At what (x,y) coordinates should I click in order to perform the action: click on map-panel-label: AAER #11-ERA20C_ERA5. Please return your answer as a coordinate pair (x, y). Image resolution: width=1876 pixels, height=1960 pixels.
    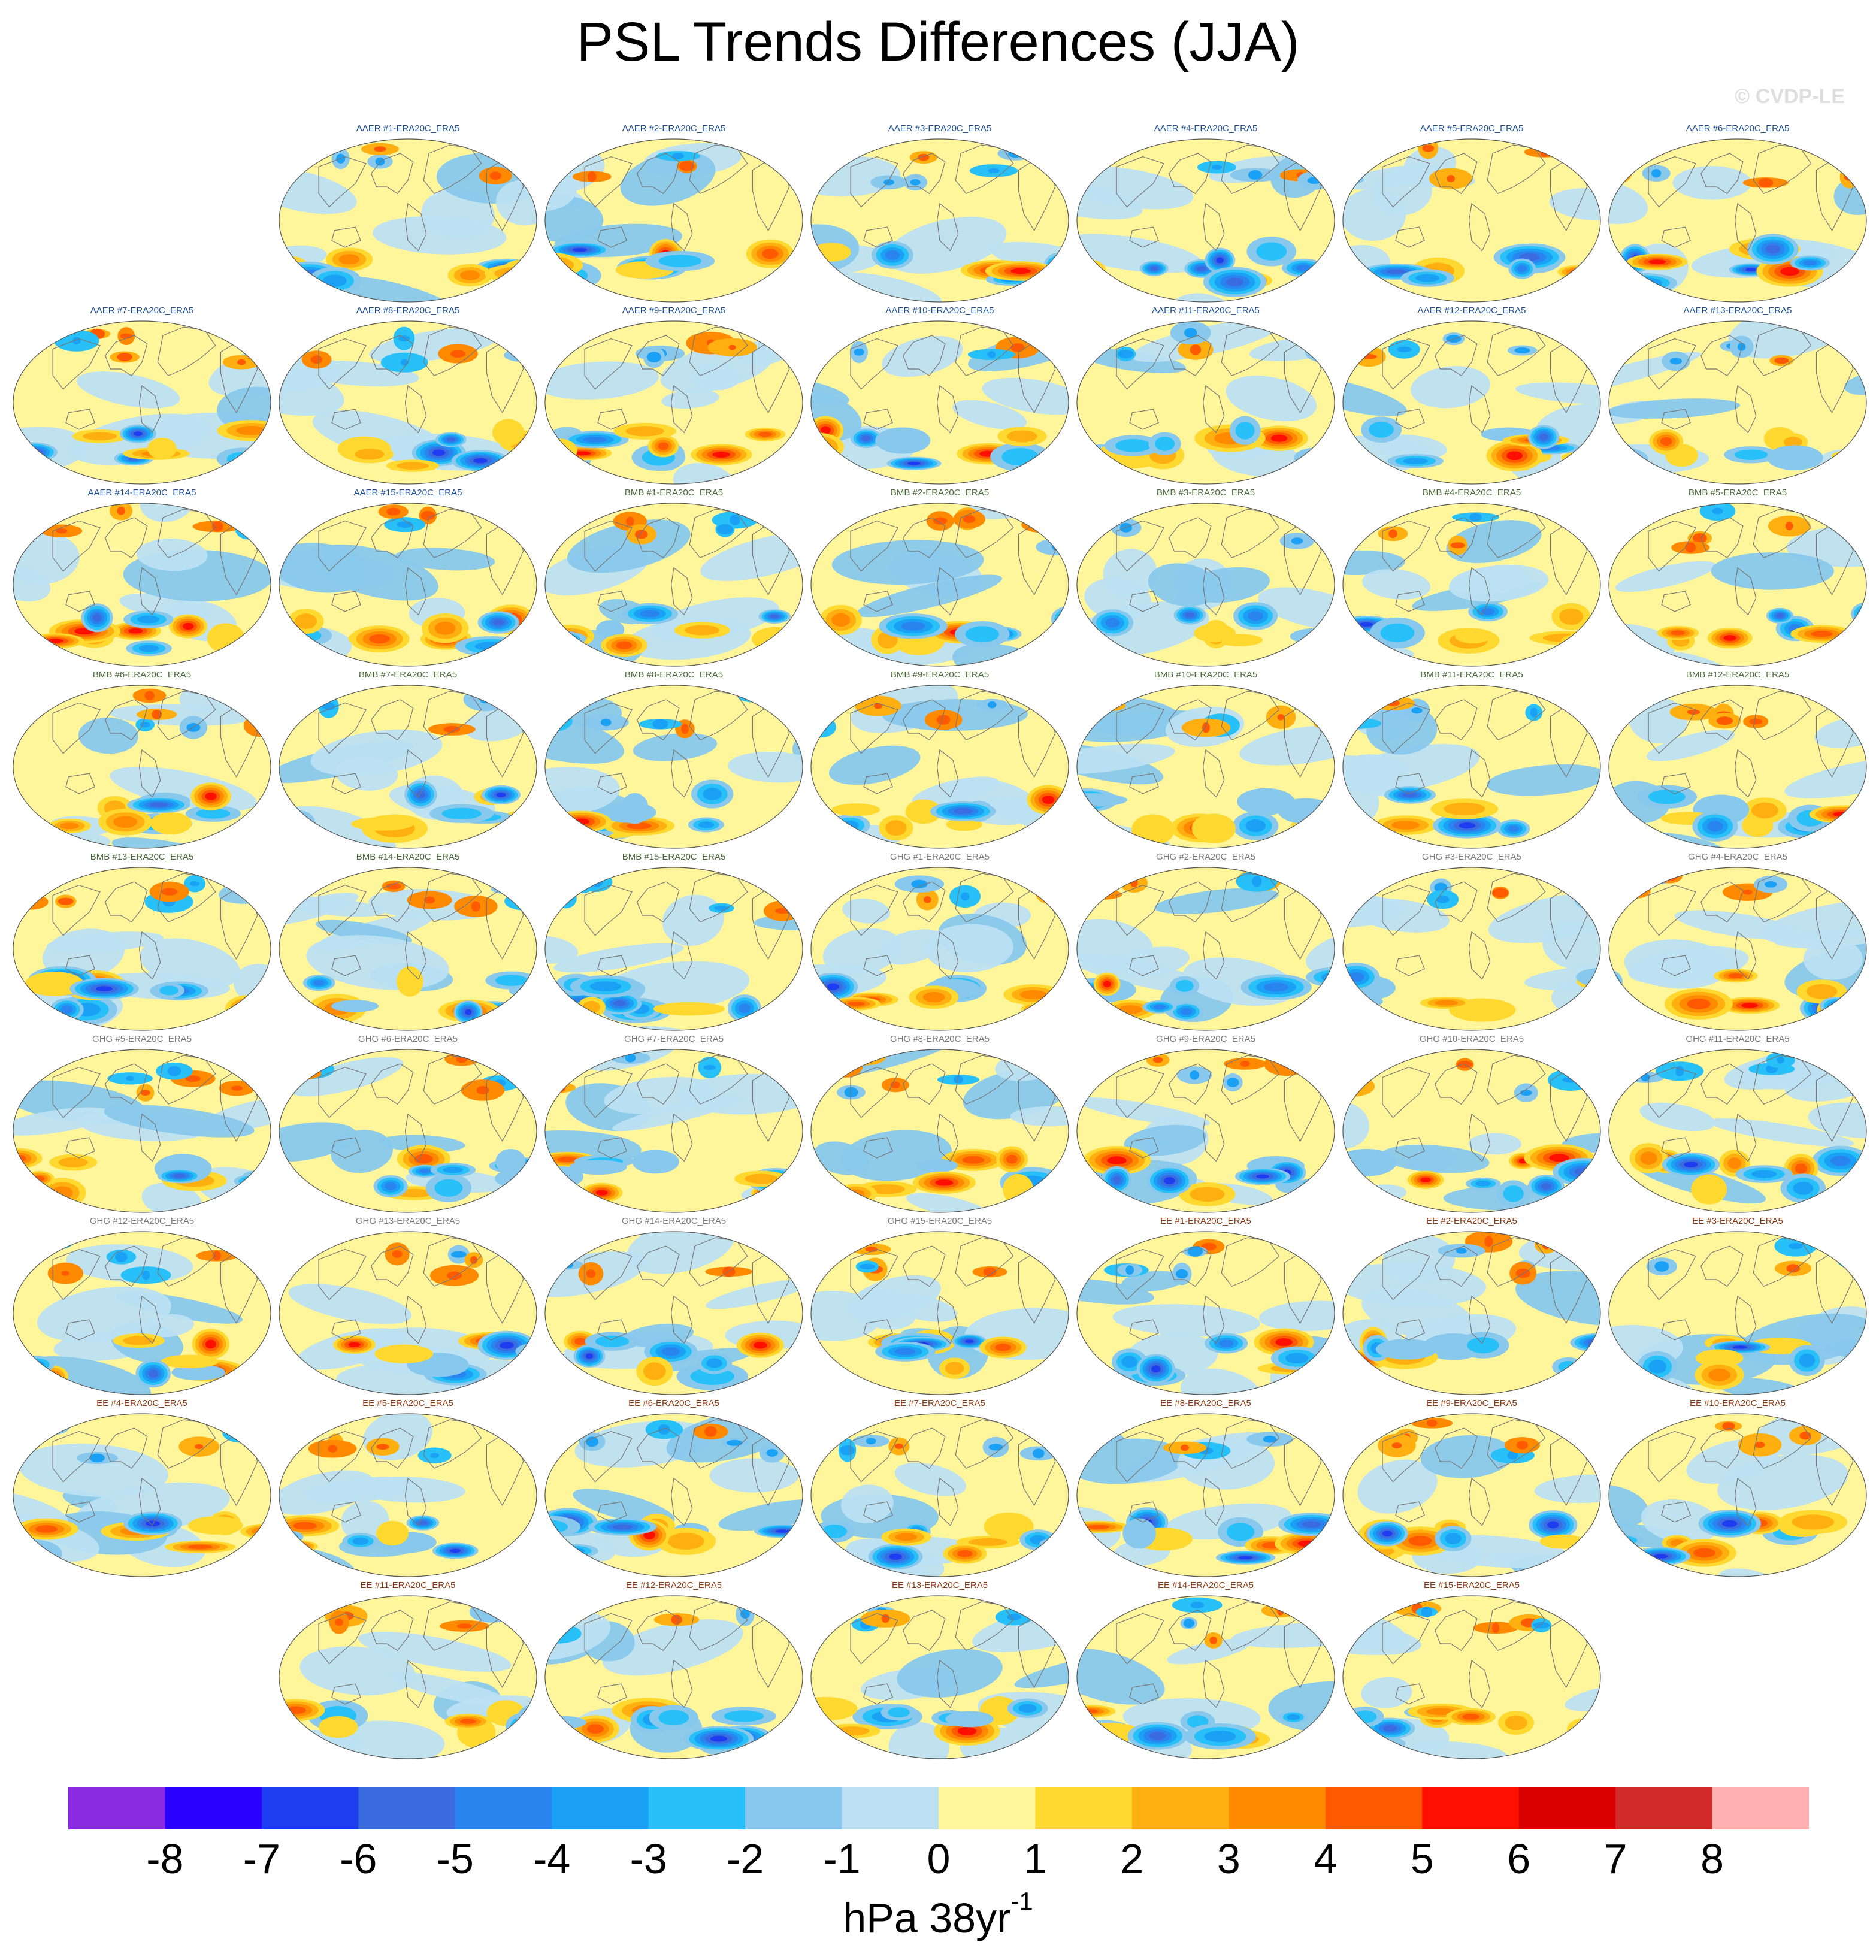
    Looking at the image, I should click on (1206, 311).